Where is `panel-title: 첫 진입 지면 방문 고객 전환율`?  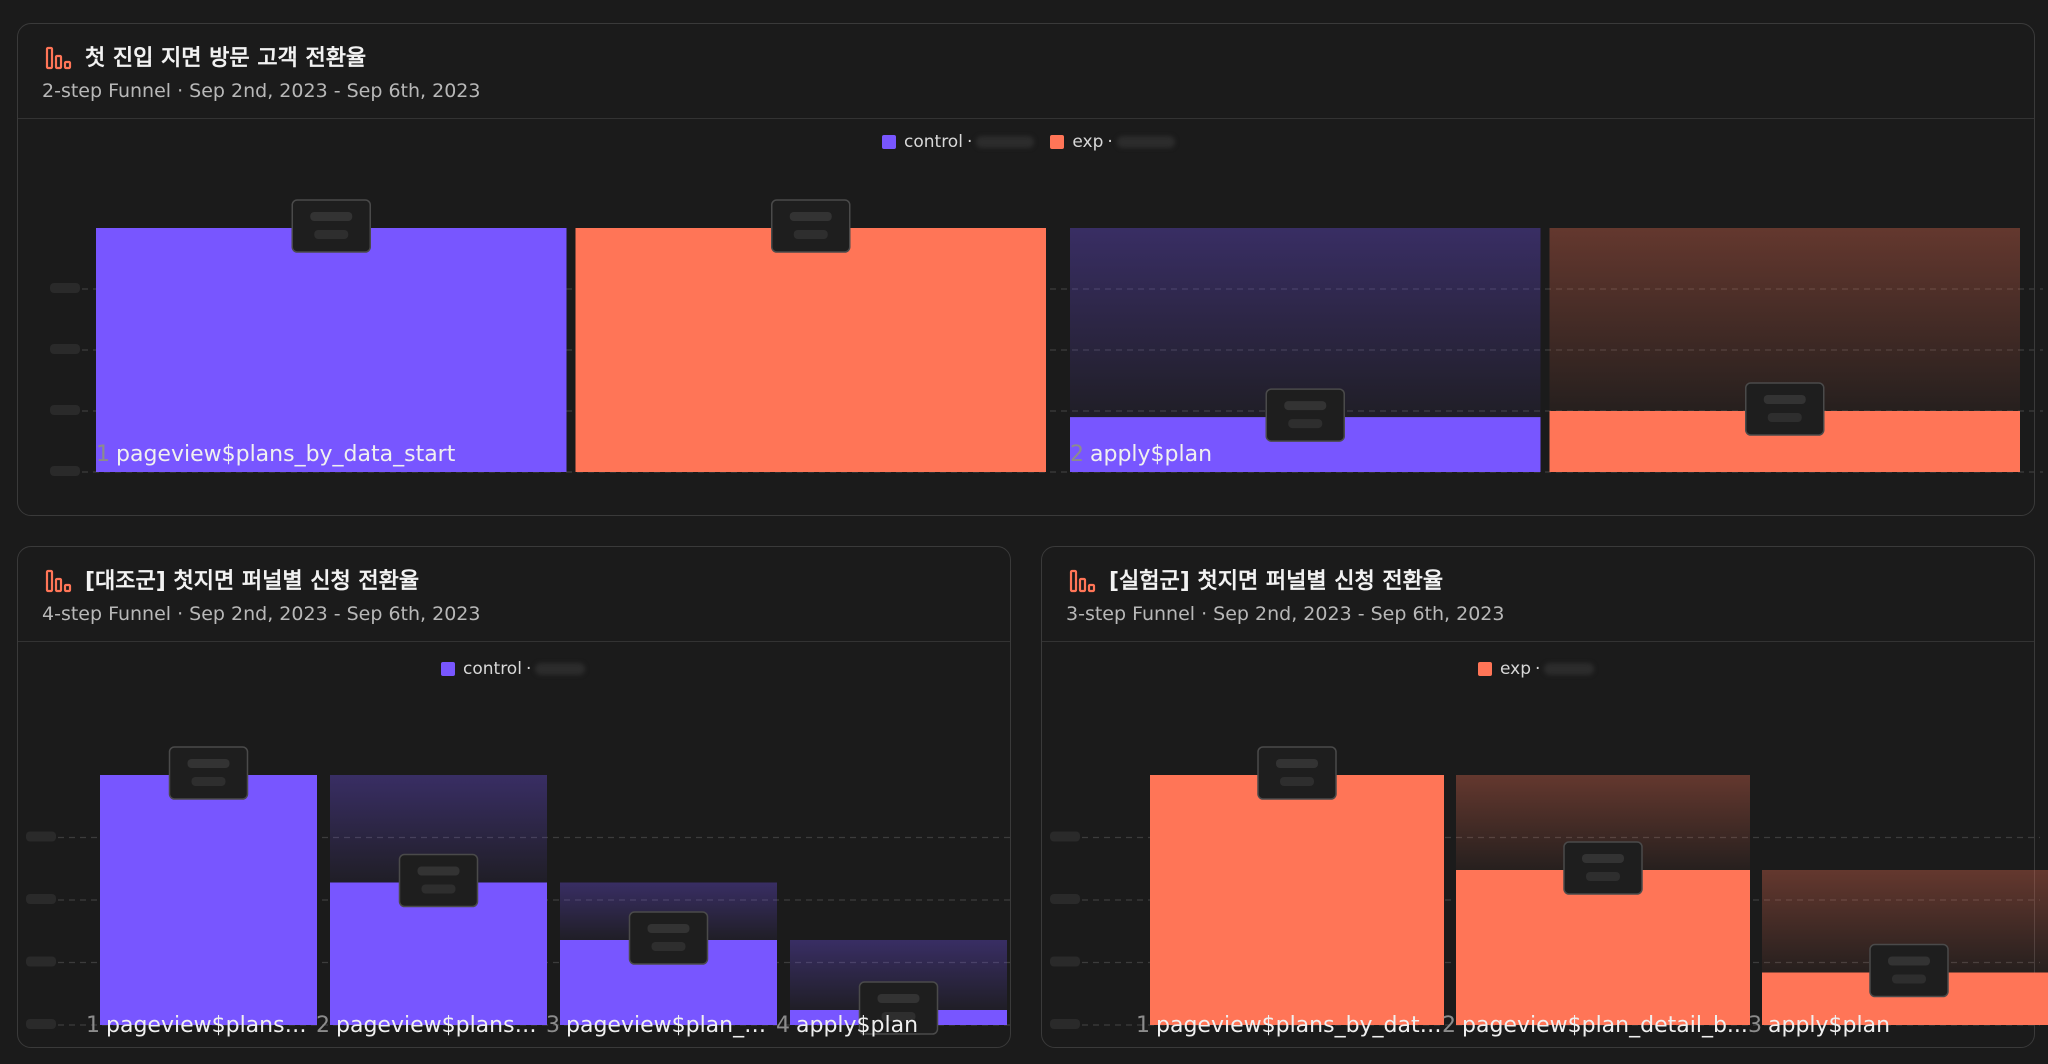 panel-title: 첫 진입 지면 방문 고객 전환율 is located at coordinates (226, 58).